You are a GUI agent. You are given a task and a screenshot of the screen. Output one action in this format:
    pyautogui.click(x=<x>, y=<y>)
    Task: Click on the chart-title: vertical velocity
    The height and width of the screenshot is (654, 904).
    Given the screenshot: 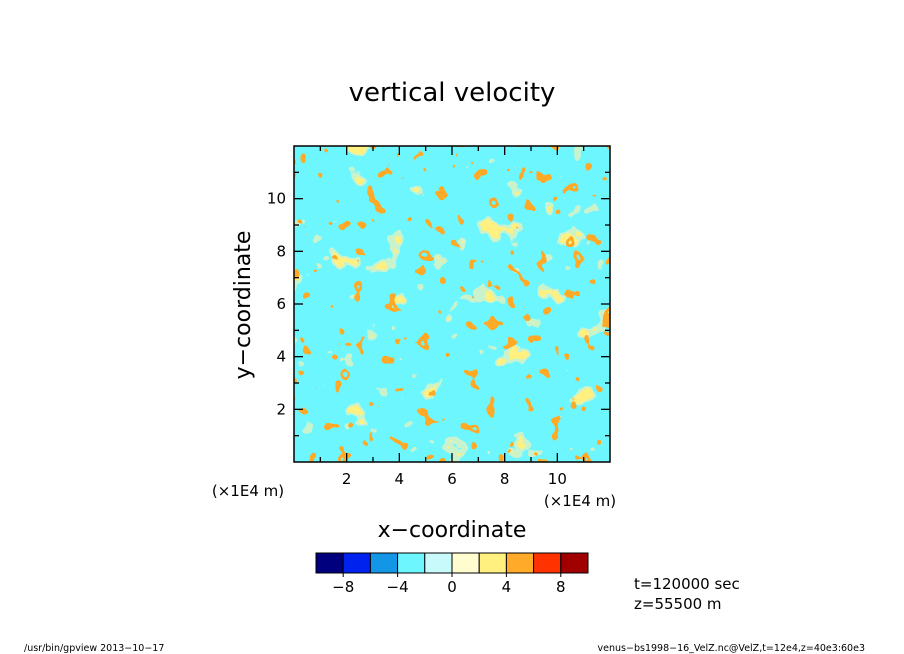 What is the action you would take?
    pyautogui.click(x=452, y=93)
    